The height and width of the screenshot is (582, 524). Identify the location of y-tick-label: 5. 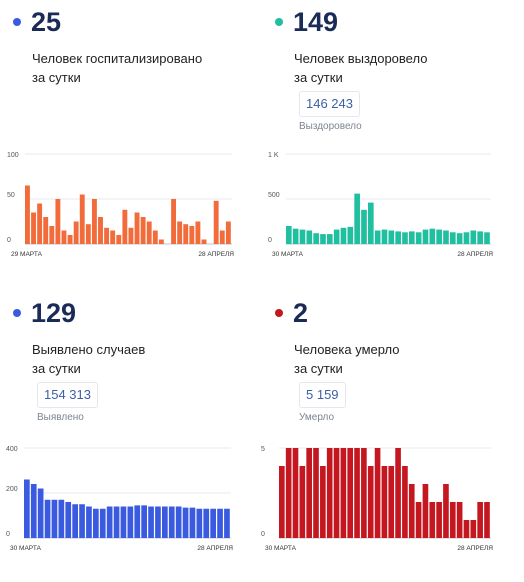
(263, 449).